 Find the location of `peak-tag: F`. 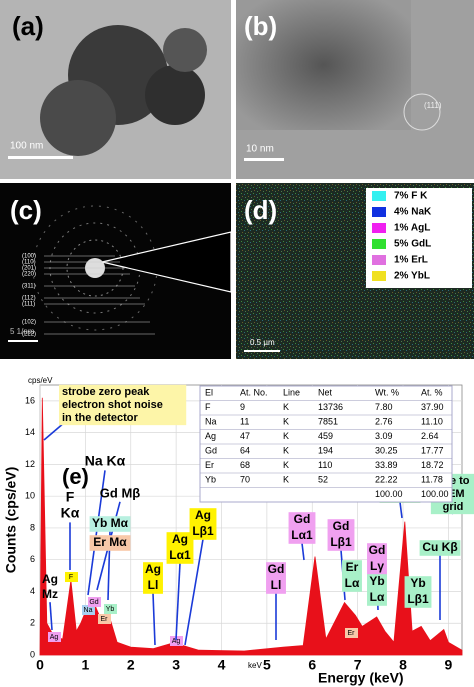

peak-tag: F is located at coordinates (71, 577).